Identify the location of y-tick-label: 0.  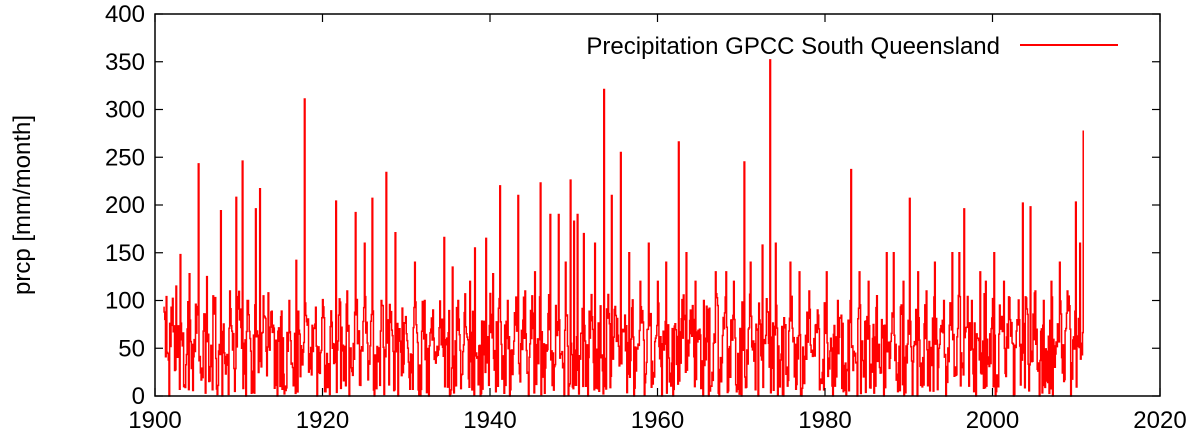
(138, 396).